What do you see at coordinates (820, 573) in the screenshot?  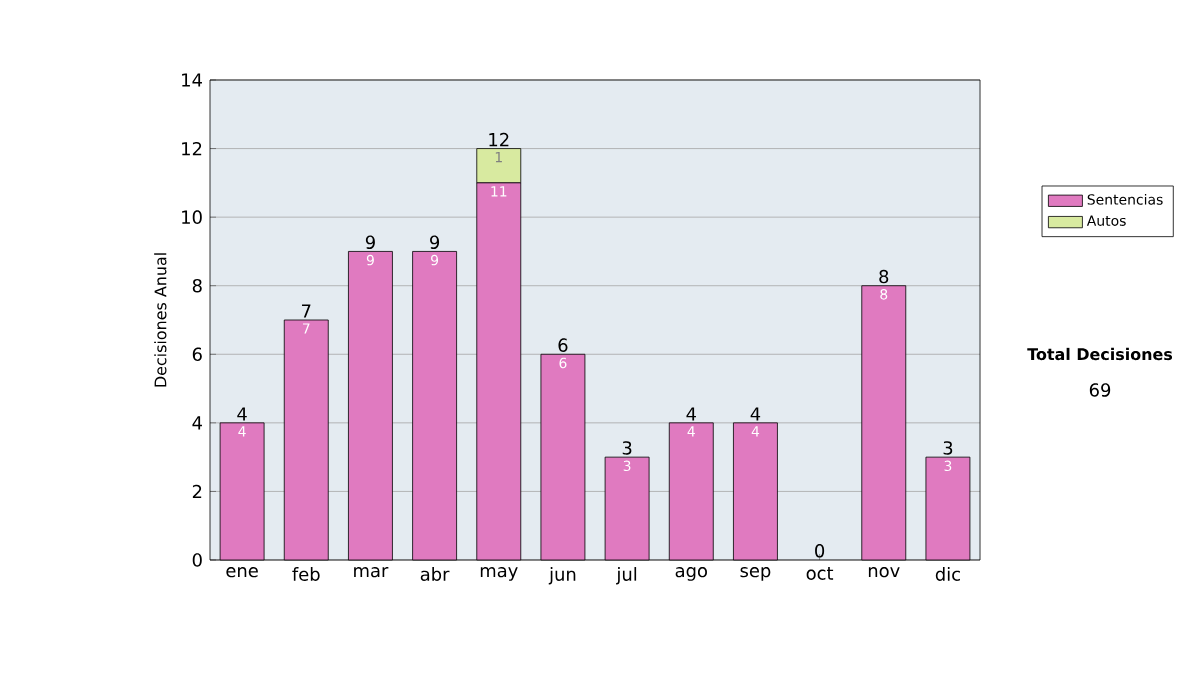 I see `x-tick-label: oct` at bounding box center [820, 573].